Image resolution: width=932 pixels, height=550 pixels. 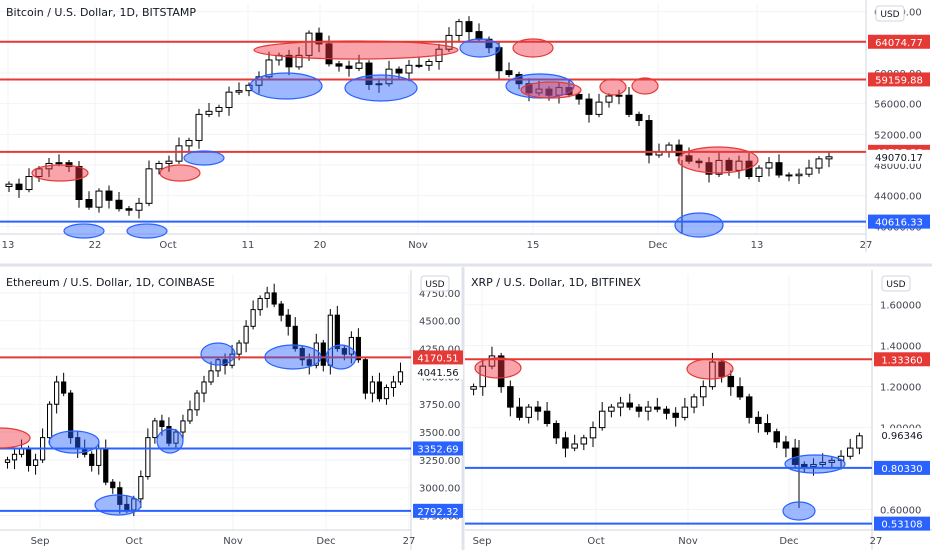 What do you see at coordinates (688, 541) in the screenshot?
I see `x-tick-label: Nov` at bounding box center [688, 541].